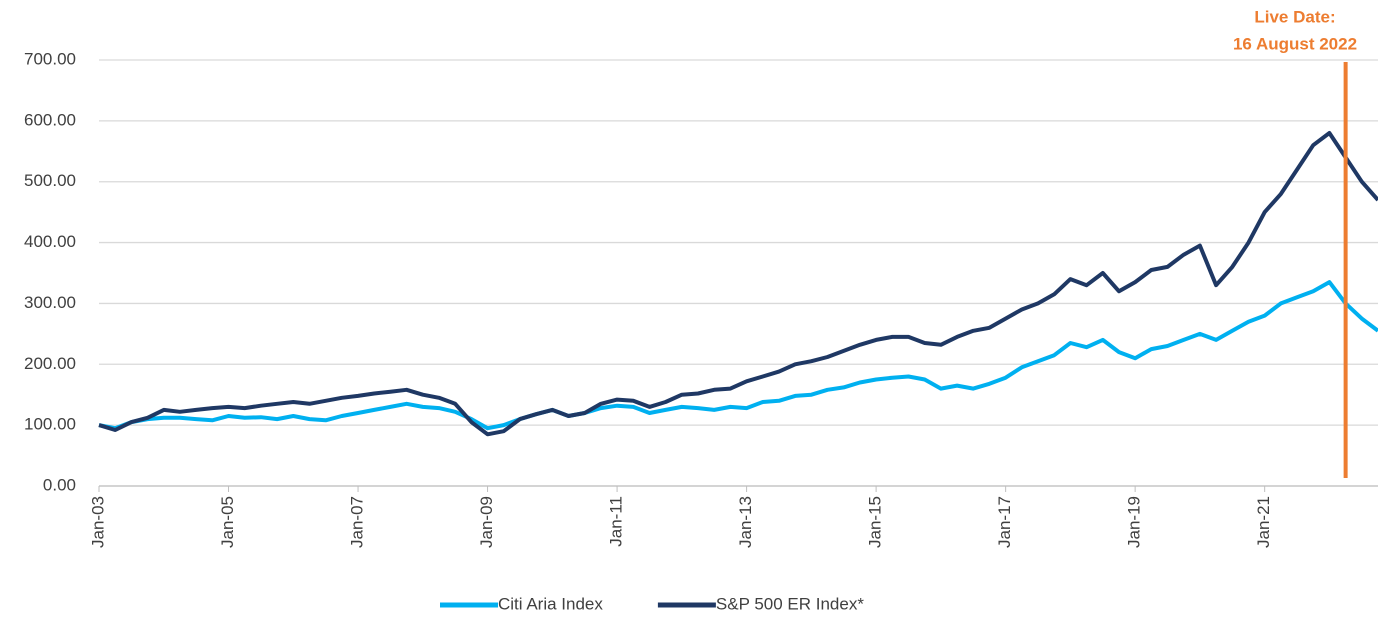 Image resolution: width=1378 pixels, height=618 pixels. I want to click on x-tick-label: Jan-15, so click(875, 522).